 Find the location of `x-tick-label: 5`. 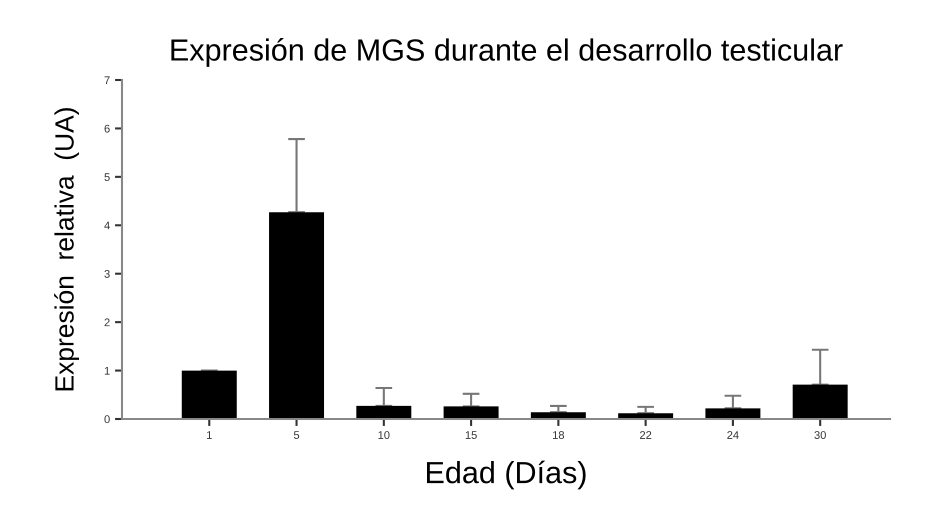

x-tick-label: 5 is located at coordinates (297, 435).